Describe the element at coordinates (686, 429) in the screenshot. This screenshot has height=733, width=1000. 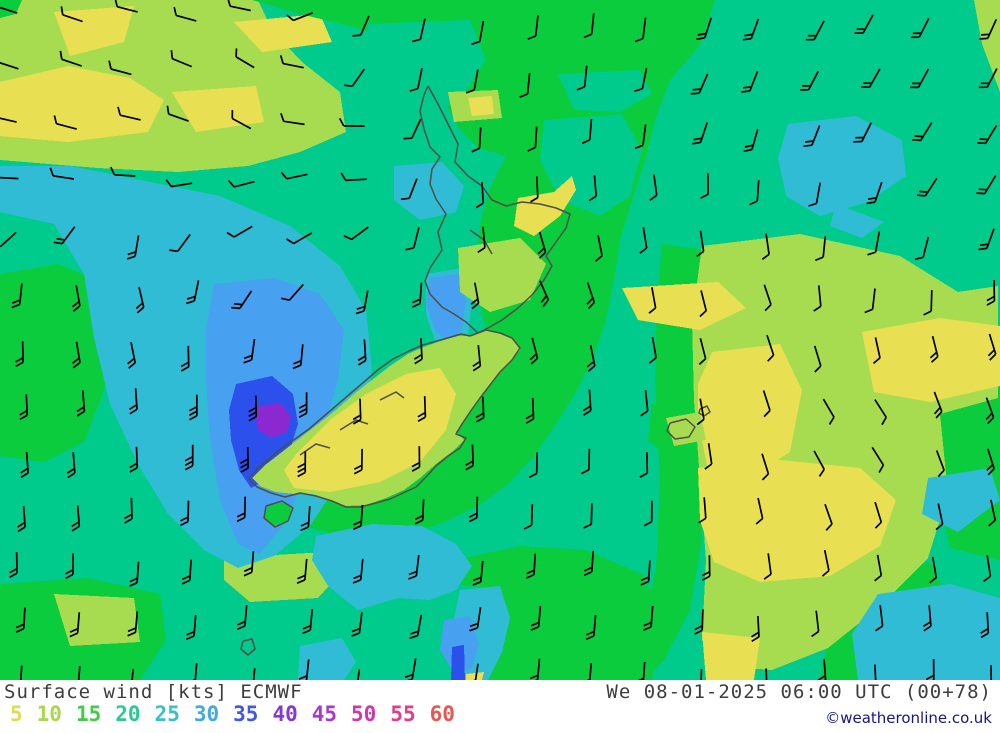
I see `region-chatham-tint` at that location.